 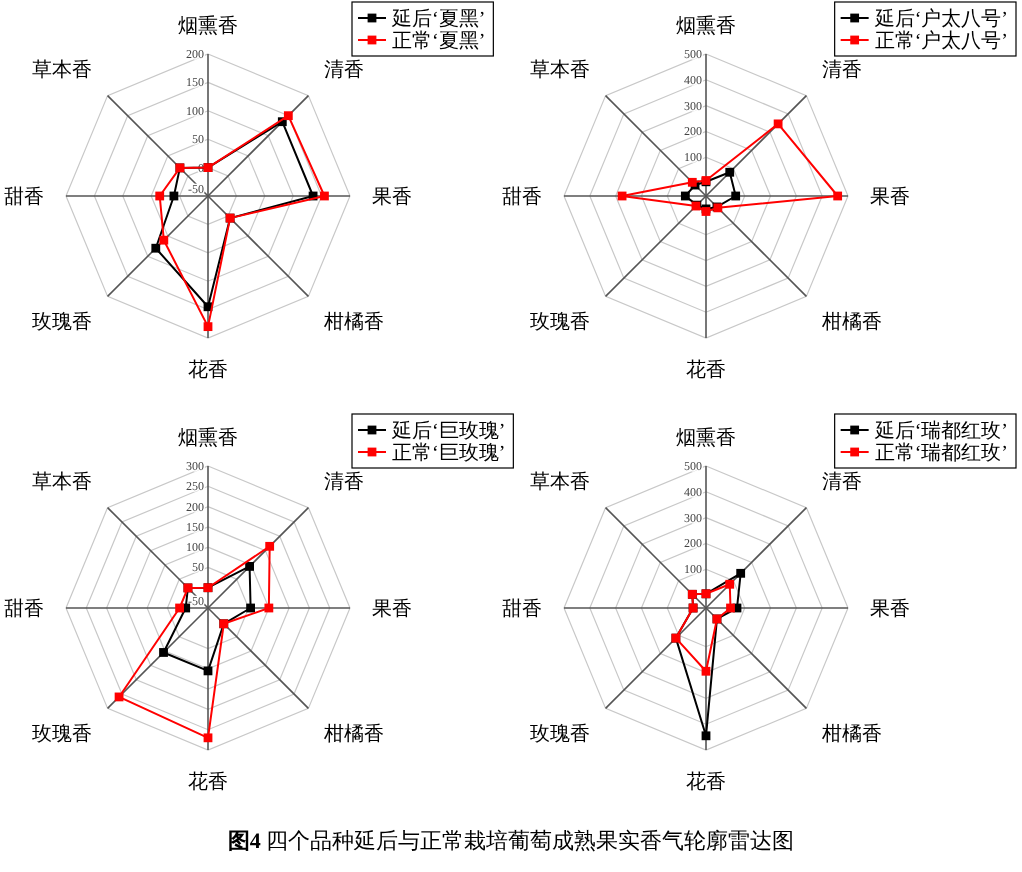 What do you see at coordinates (448, 431) in the screenshot?
I see `legend-label: 延后‘巨玫瑰’` at bounding box center [448, 431].